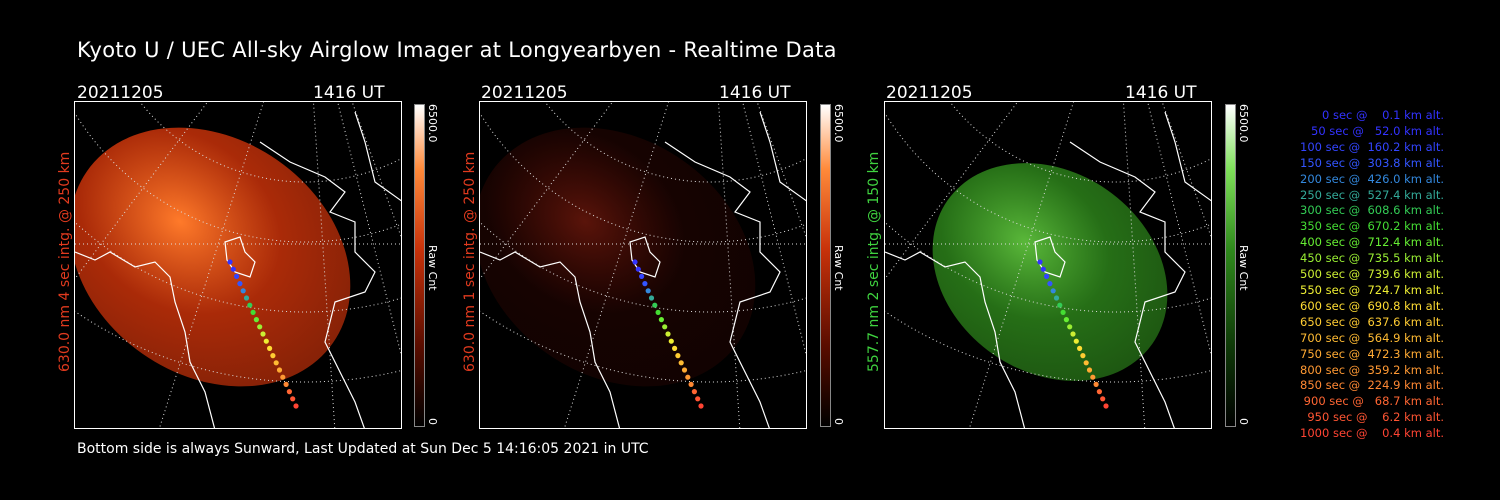 The width and height of the screenshot is (1500, 500). What do you see at coordinates (1370, 274) in the screenshot?
I see `legend-row: 500 sec @ 739.6 km alt.` at bounding box center [1370, 274].